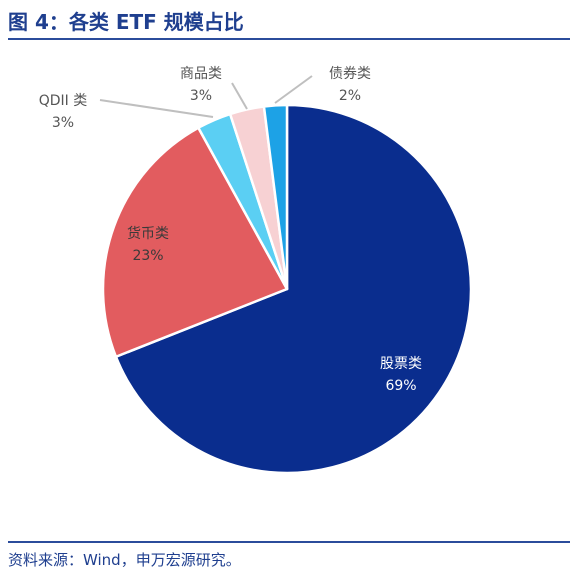 Image resolution: width=578 pixels, height=581 pixels. What do you see at coordinates (63, 101) in the screenshot?
I see `slice-label-3: QDII 类` at bounding box center [63, 101].